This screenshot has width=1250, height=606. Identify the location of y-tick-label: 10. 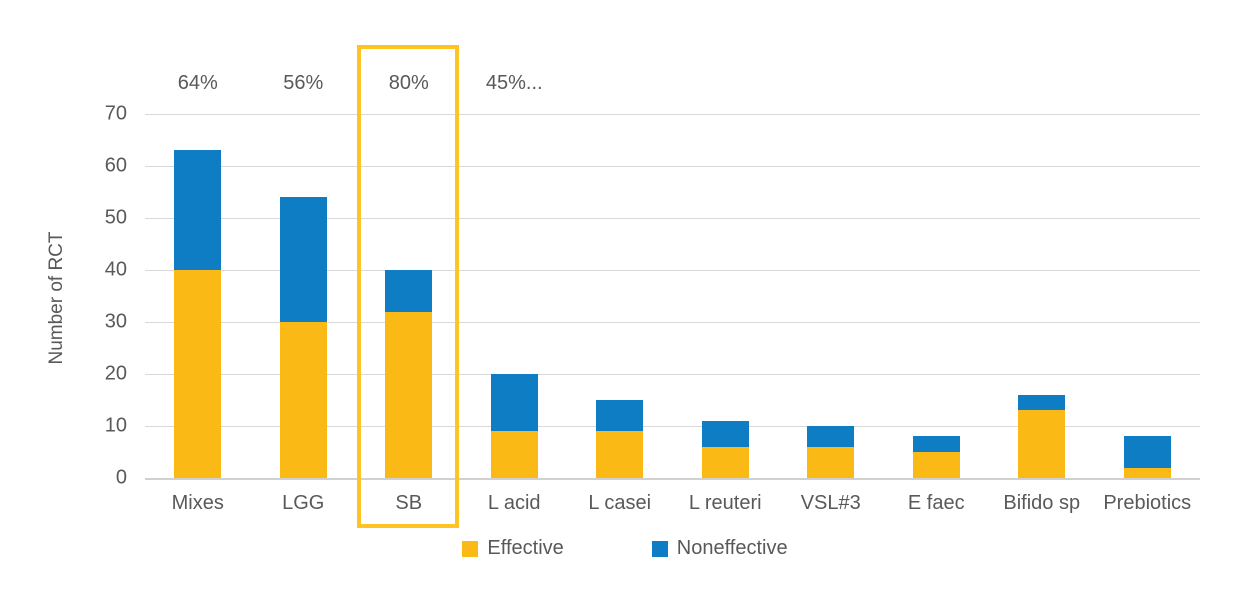
(115, 425).